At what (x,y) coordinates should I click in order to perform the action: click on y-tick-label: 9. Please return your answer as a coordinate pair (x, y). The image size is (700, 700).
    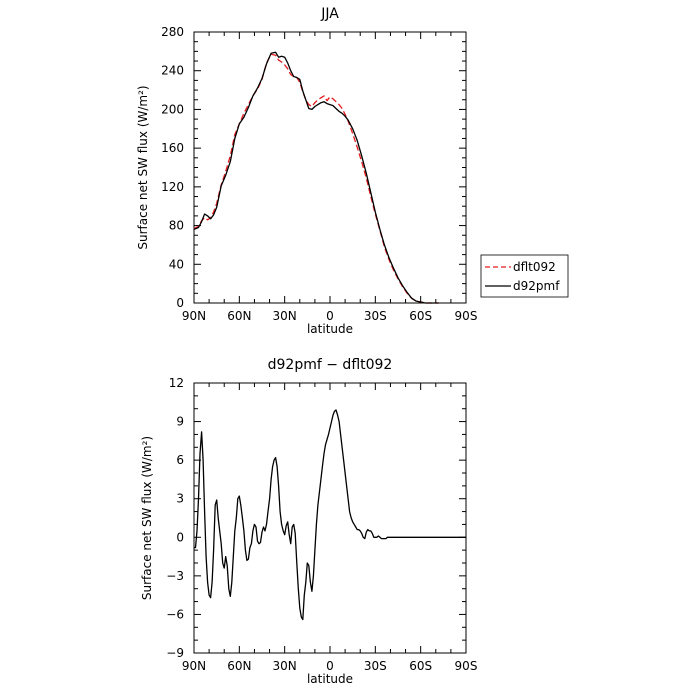
    Looking at the image, I should click on (180, 422).